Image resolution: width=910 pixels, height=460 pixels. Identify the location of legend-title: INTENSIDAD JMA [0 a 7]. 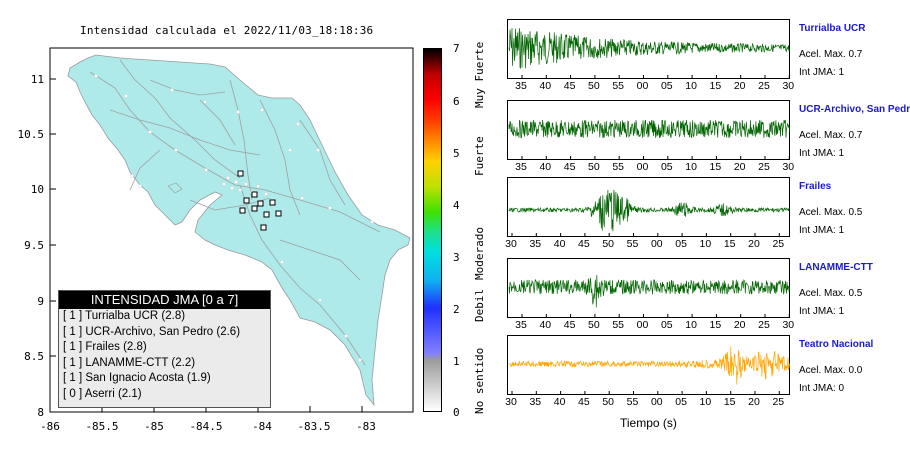
(164, 300).